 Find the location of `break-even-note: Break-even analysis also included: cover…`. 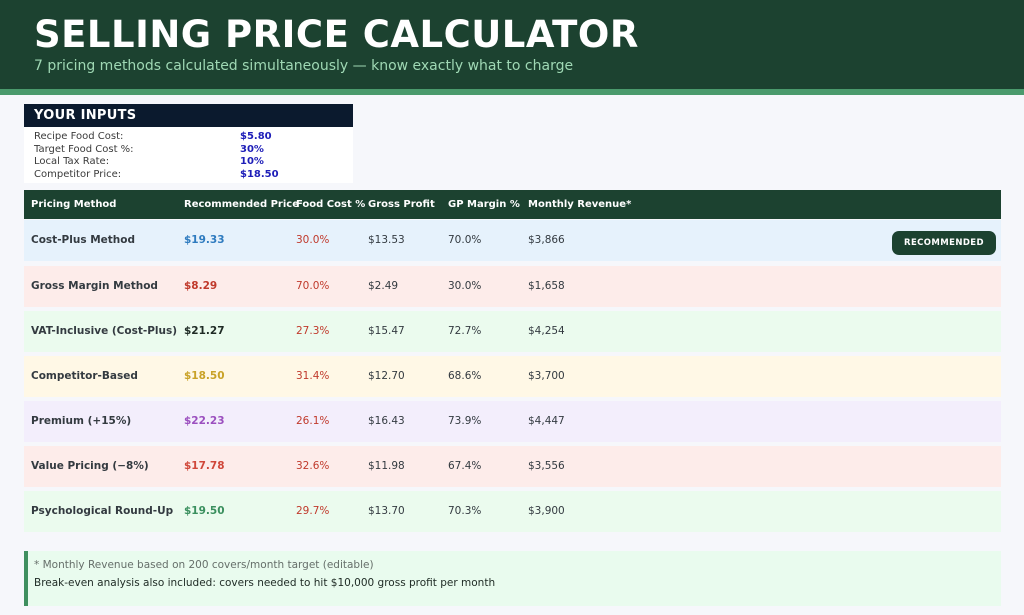

break-even-note: Break-even analysis also included: cover… is located at coordinates (265, 583).